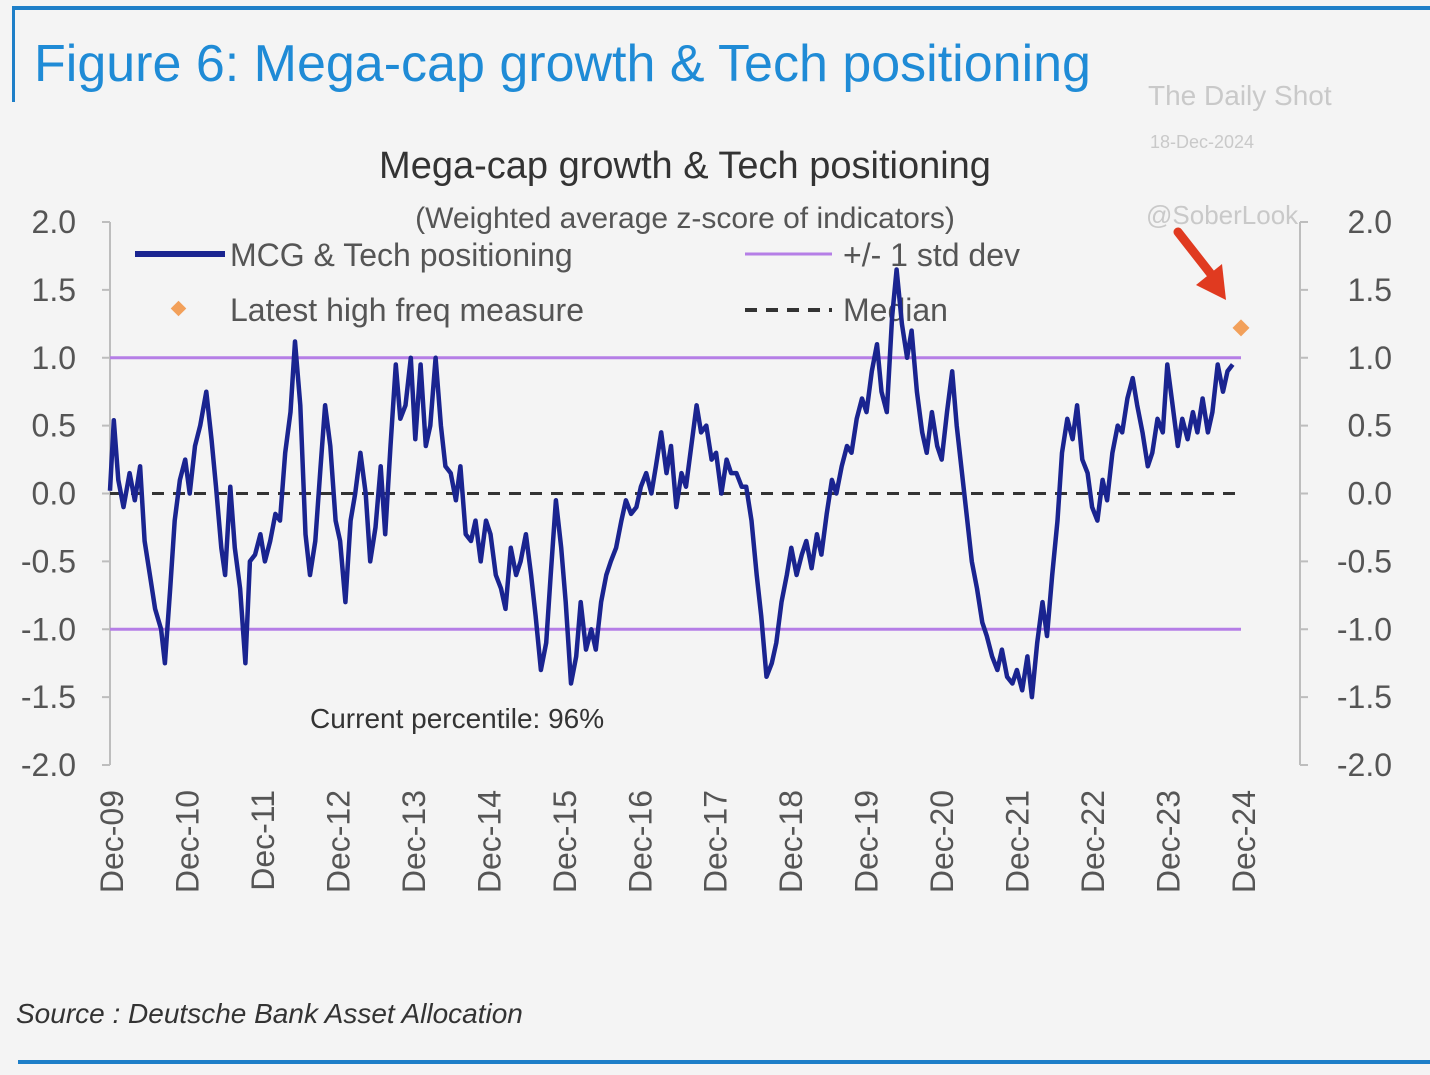 The image size is (1430, 1075). Describe the element at coordinates (457, 718) in the screenshot. I see `current-percentile-annotation: Current percentile: 96%` at that location.